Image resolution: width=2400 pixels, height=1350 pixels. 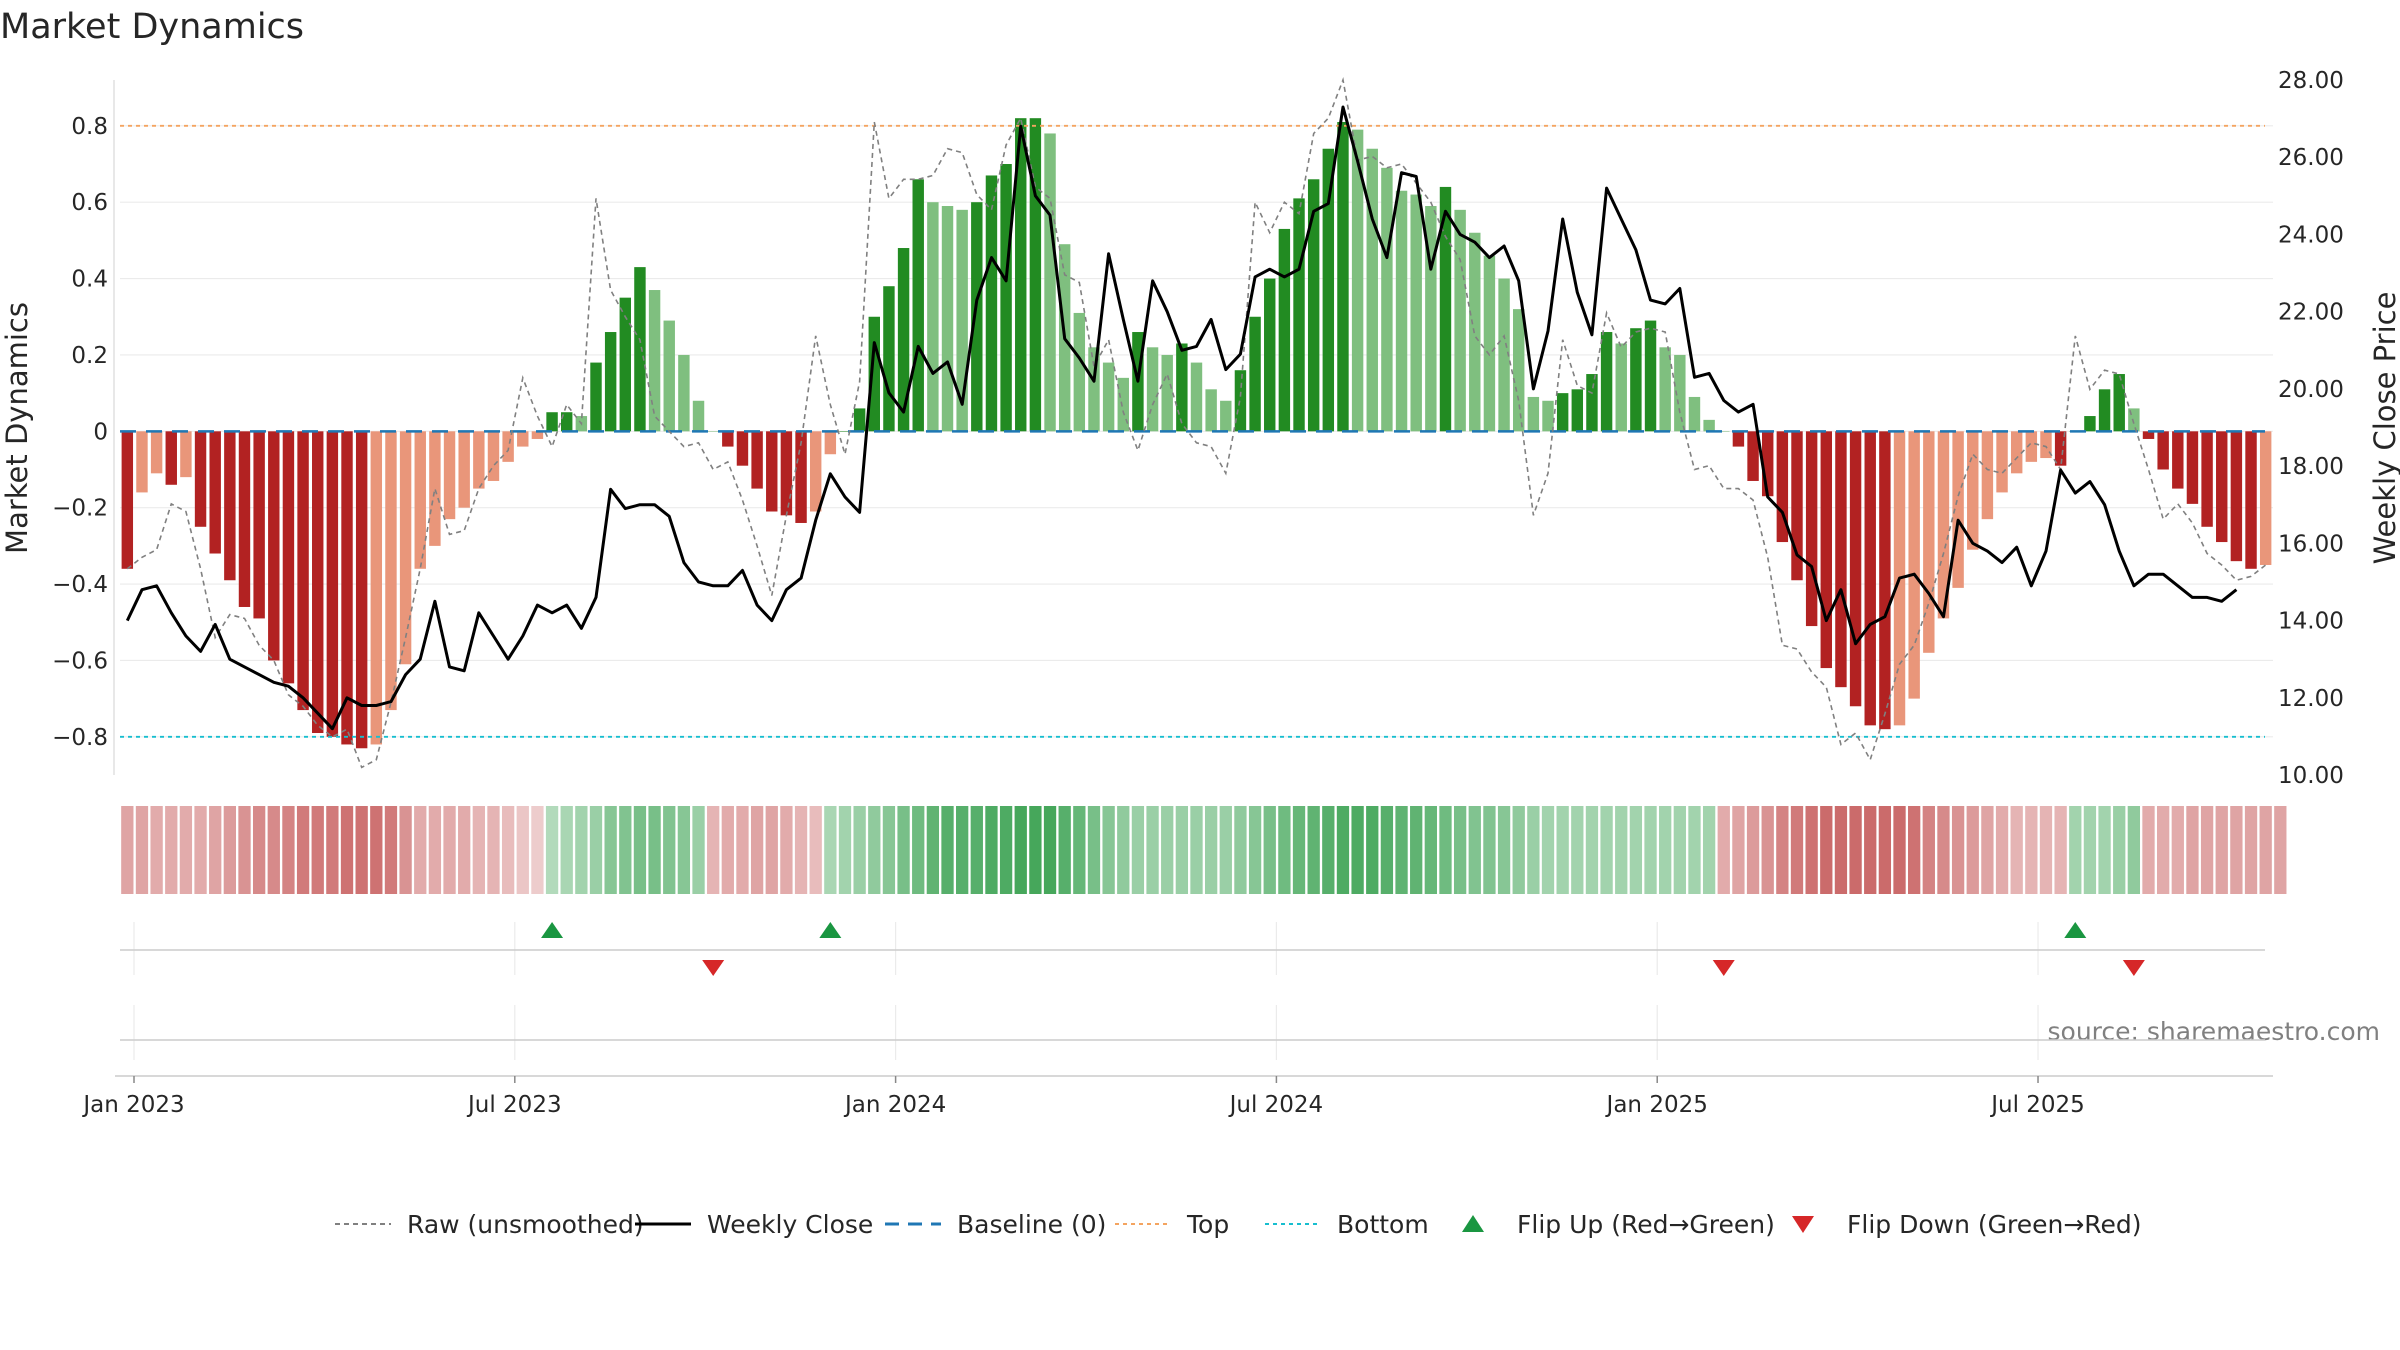 What do you see at coordinates (132, 1105) in the screenshot?
I see `x-tick-label: Jan 2023` at bounding box center [132, 1105].